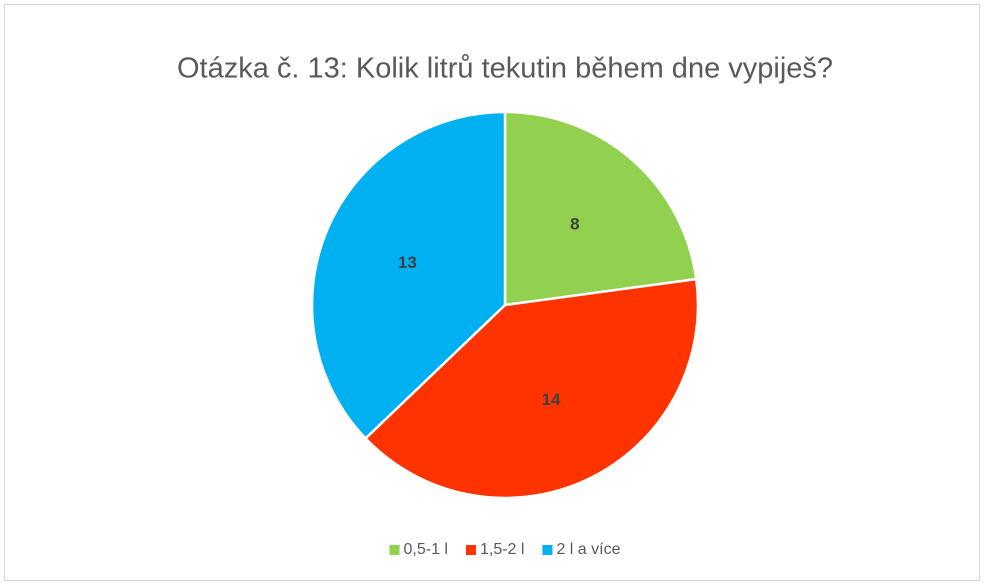  I want to click on legend-label: 0,5-1 l, so click(426, 549).